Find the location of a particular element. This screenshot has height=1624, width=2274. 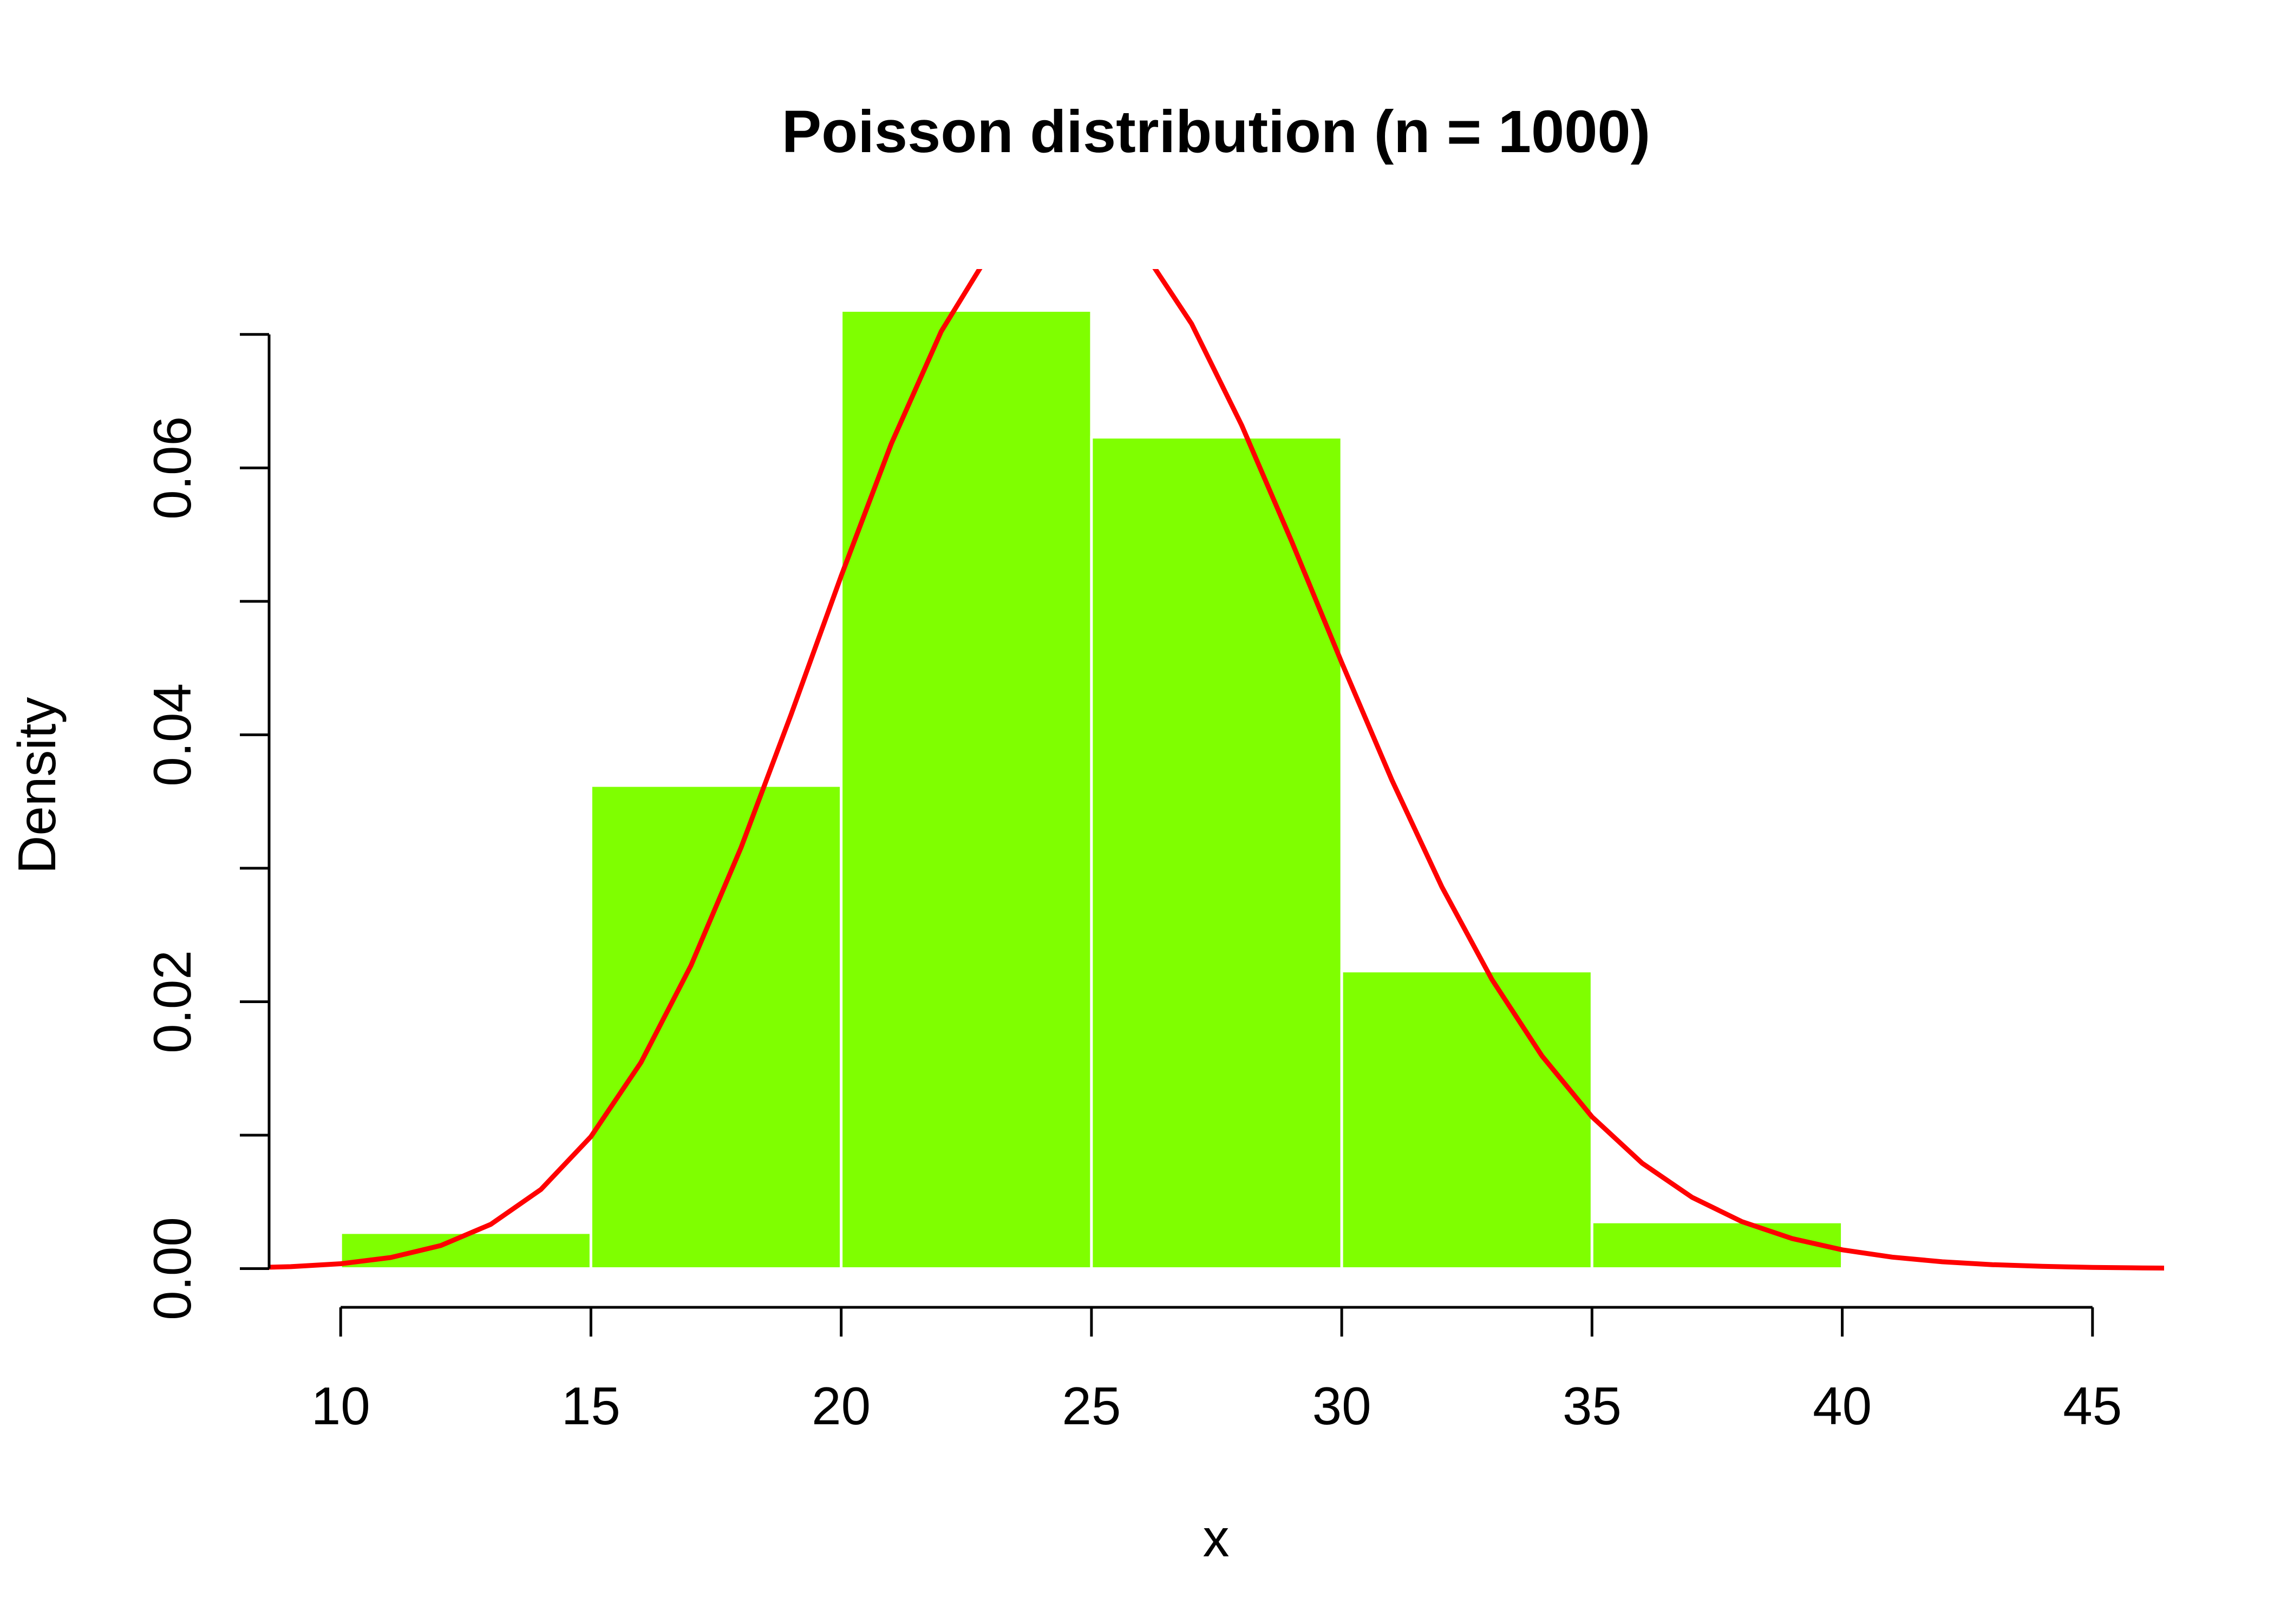

x-tick-label: 20 is located at coordinates (842, 1406).